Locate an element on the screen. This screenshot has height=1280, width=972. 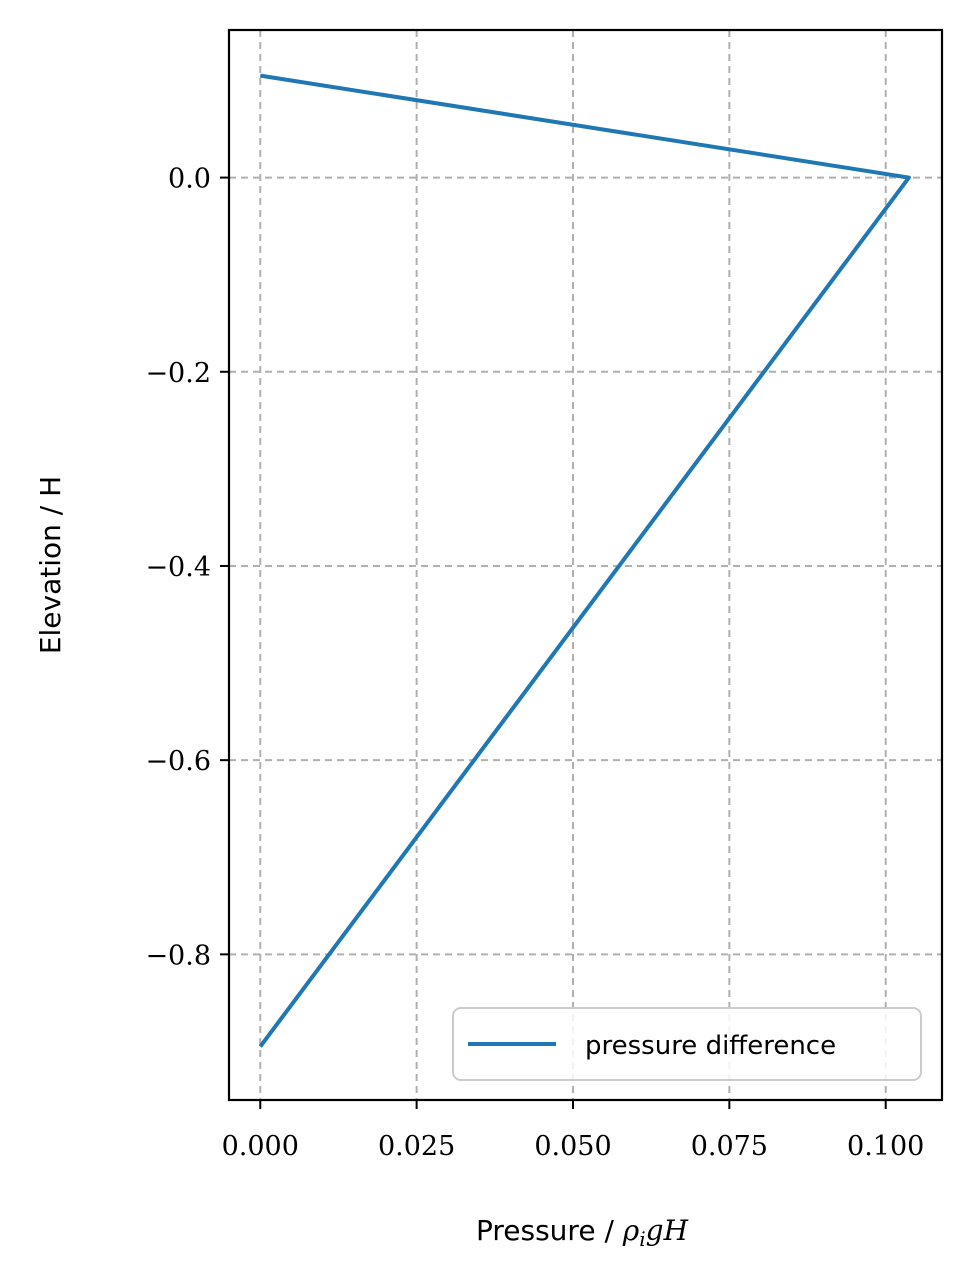
x-axis-label: Pressure / ρigH is located at coordinates (582, 1232).